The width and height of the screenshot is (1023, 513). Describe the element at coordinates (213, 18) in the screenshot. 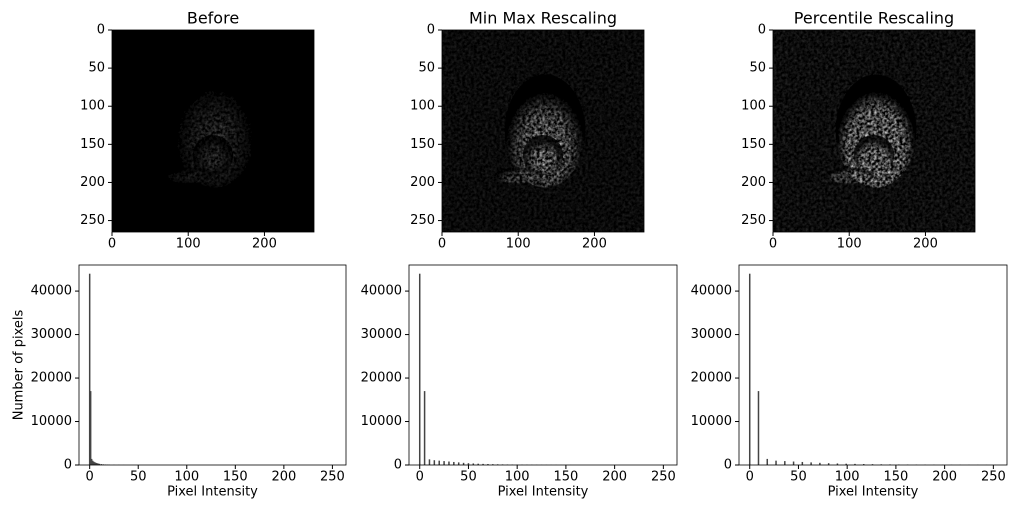

I see `panel-title: Before` at that location.